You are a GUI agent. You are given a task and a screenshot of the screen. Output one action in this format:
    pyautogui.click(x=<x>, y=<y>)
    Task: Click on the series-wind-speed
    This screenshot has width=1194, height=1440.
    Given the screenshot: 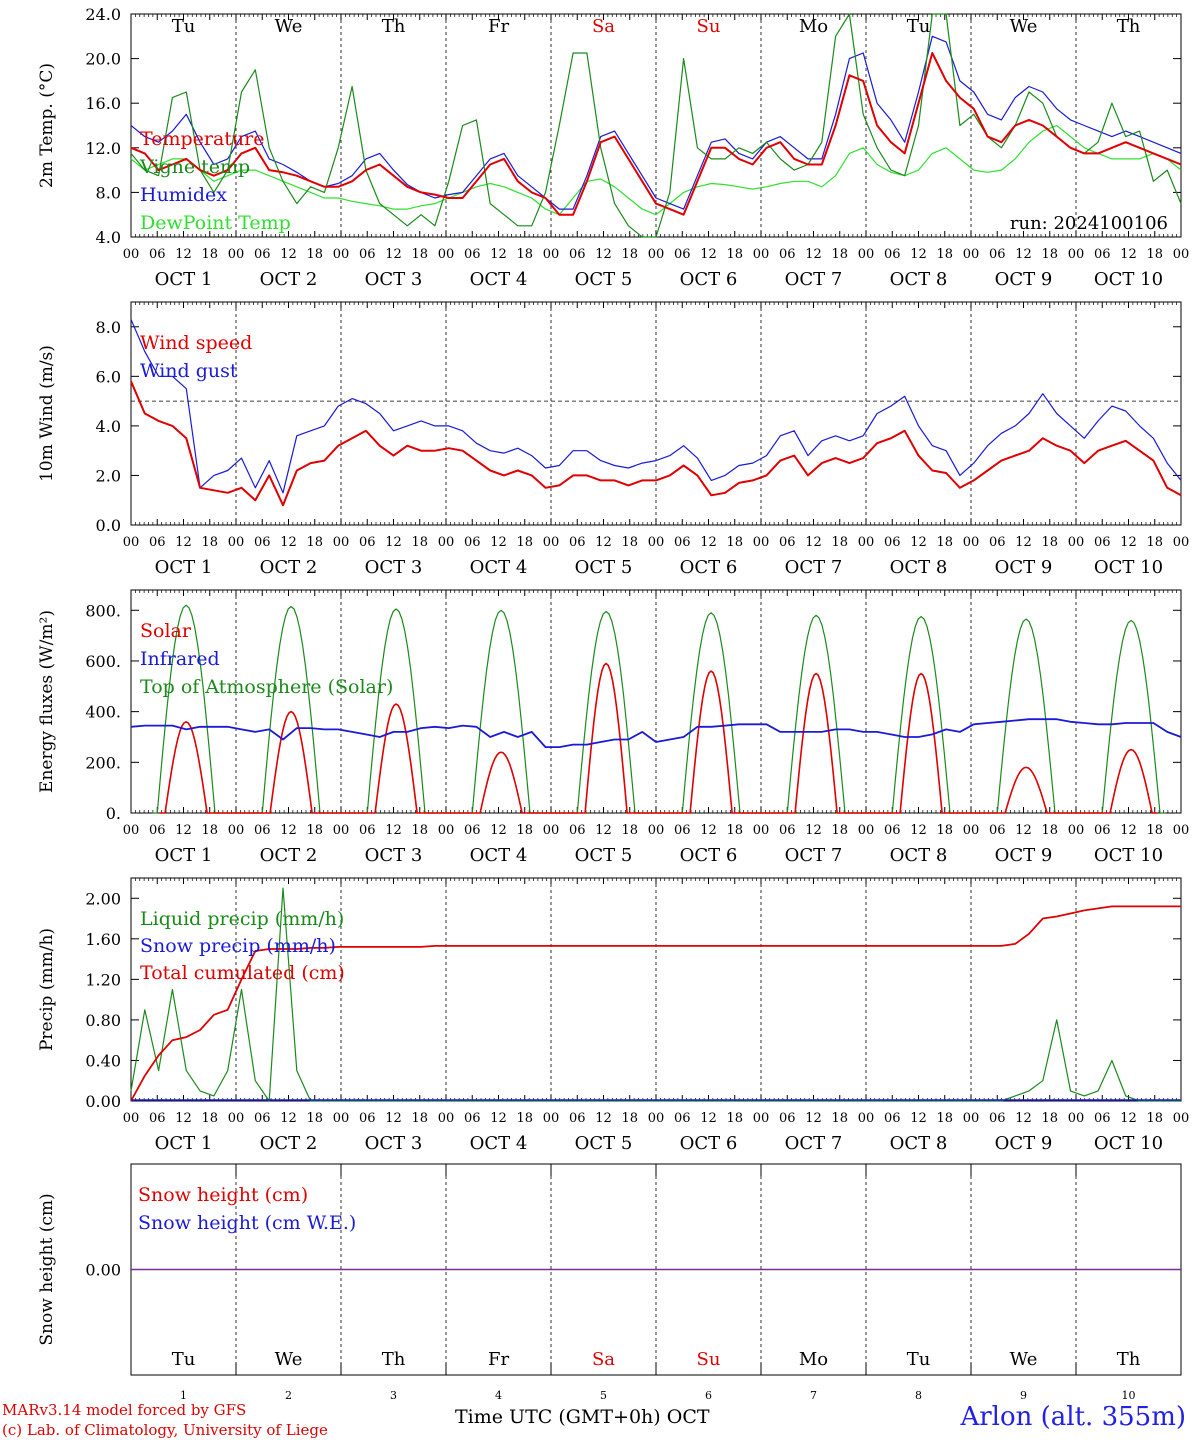 What is the action you would take?
    pyautogui.click(x=656, y=443)
    